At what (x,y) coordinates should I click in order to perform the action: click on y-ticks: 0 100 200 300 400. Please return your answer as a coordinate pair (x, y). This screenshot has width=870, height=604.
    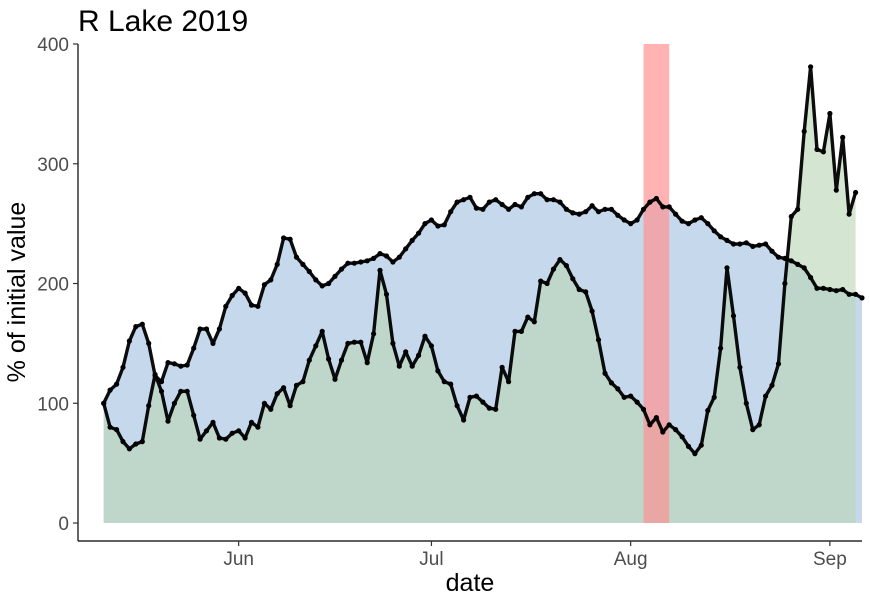
    Looking at the image, I should click on (57, 285).